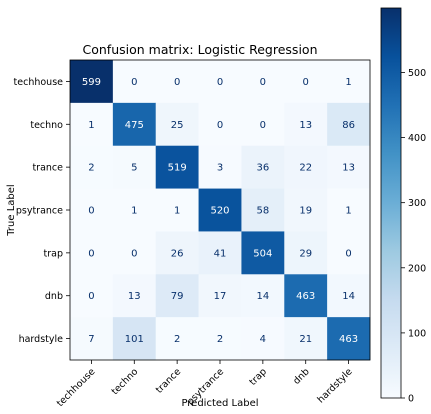 Image resolution: width=431 pixels, height=414 pixels. I want to click on colorbar-tick-label: 300, so click(417, 203).